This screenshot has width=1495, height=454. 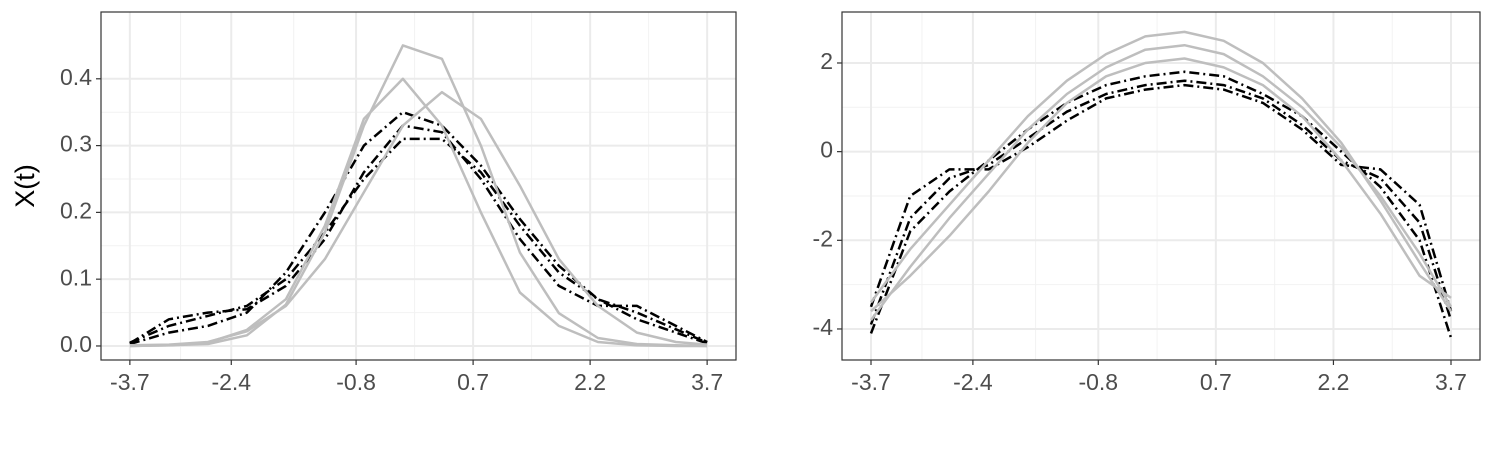 What do you see at coordinates (76, 277) in the screenshot?
I see `y-tick-label: 0.1` at bounding box center [76, 277].